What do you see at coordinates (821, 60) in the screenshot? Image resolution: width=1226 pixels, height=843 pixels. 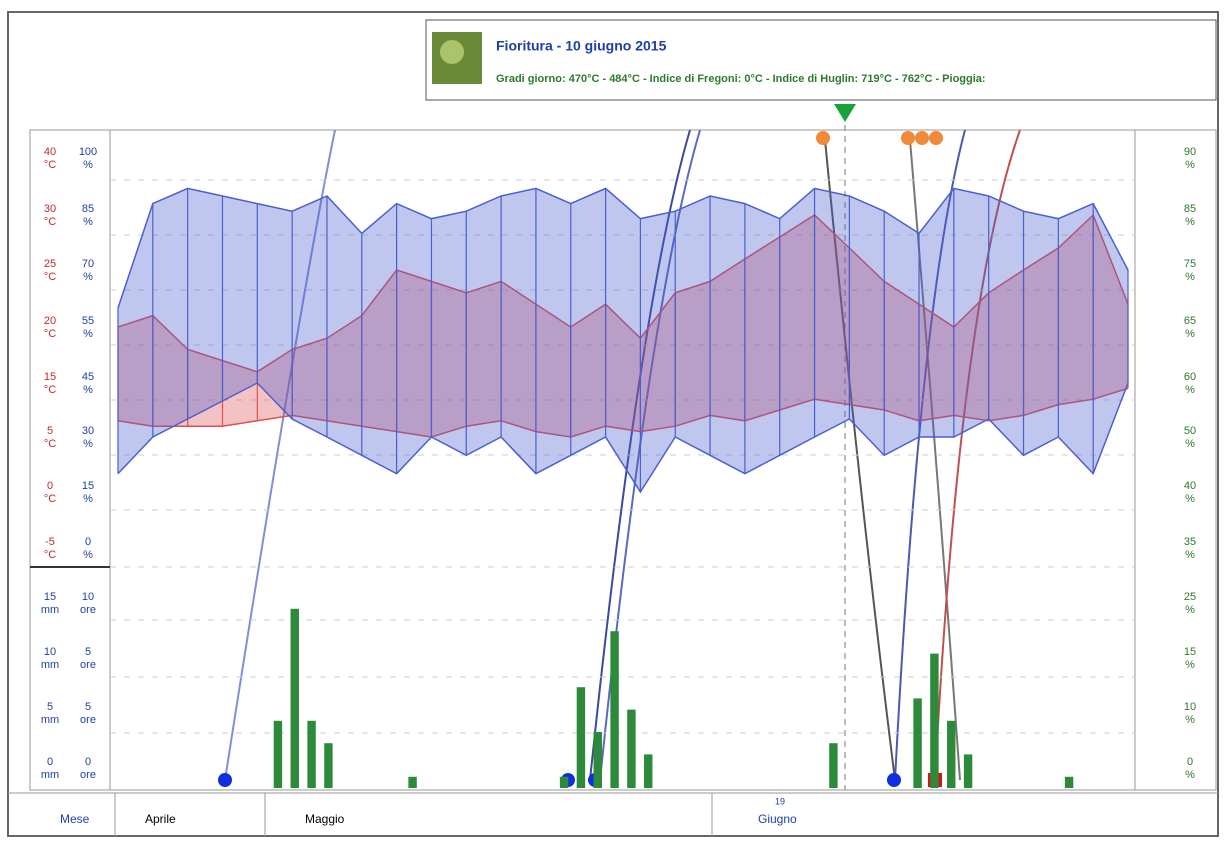 I see `header-box` at bounding box center [821, 60].